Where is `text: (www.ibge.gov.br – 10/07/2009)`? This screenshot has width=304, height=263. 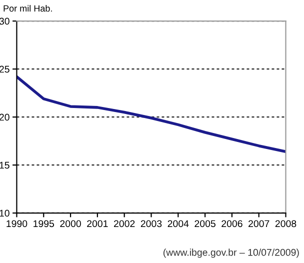
text: (www.ibge.gov.br – 10/07/2009) is located at coordinates (231, 253).